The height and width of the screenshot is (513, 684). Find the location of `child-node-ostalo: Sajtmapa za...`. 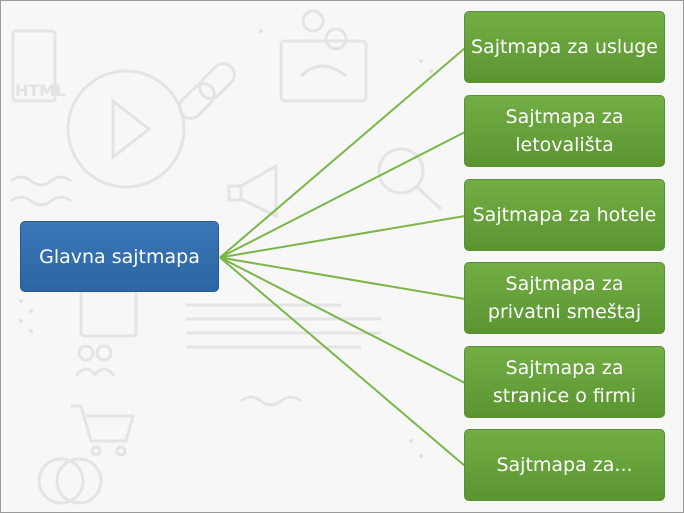

child-node-ostalo: Sajtmapa za... is located at coordinates (564, 465).